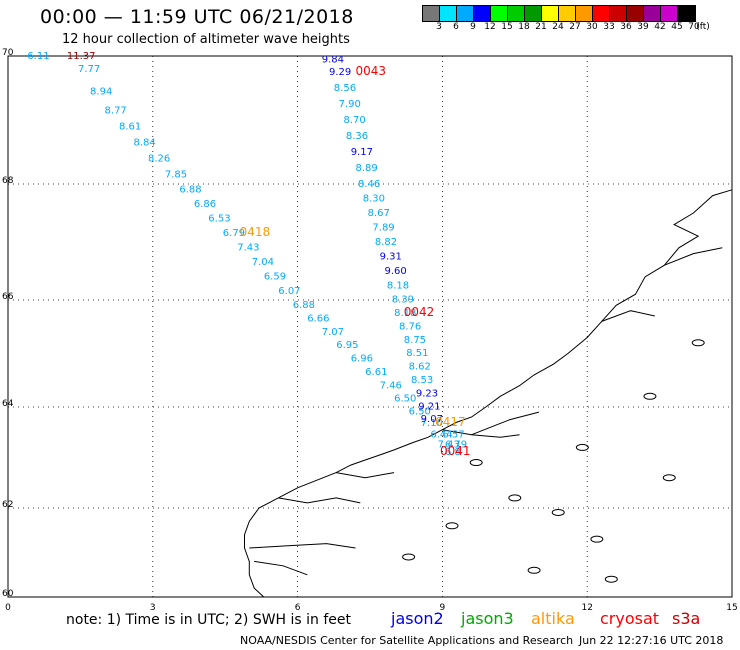 The image size is (740, 650). I want to click on colorbar-tick-label: 24, so click(558, 27).